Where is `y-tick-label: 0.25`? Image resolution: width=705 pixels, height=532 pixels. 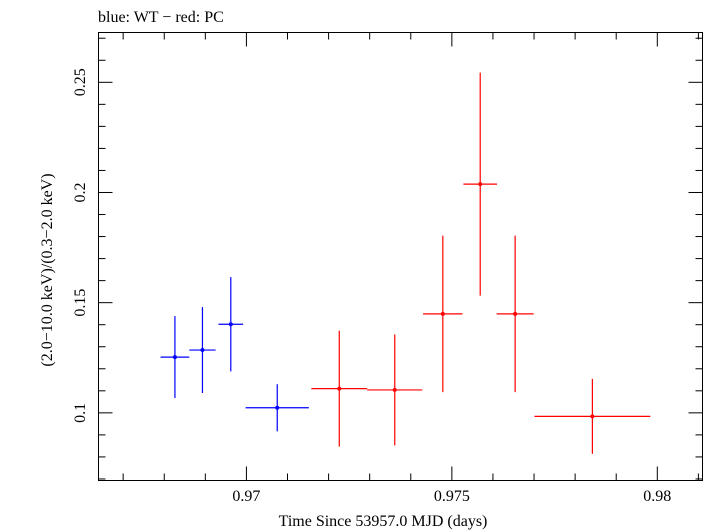 y-tick-label: 0.25 is located at coordinates (80, 82).